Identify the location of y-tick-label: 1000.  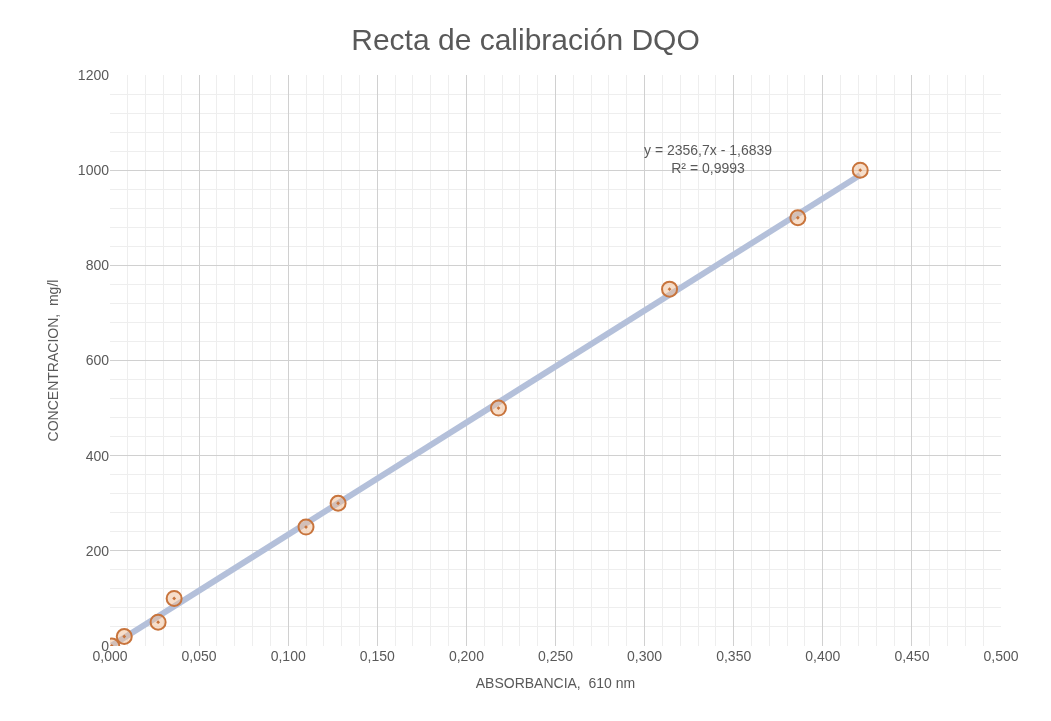
(93, 170).